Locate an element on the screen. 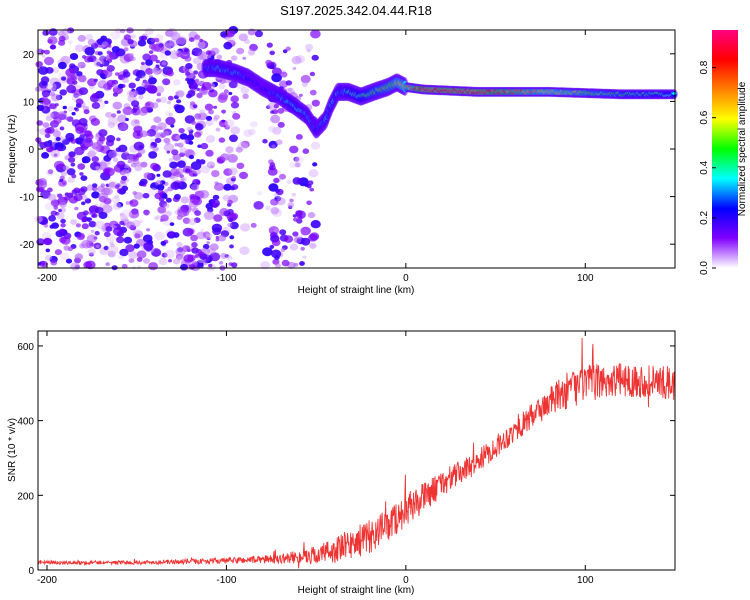 This screenshot has width=750, height=600. snr-ylabel: SNR (10 * v/v) is located at coordinates (12, 450).